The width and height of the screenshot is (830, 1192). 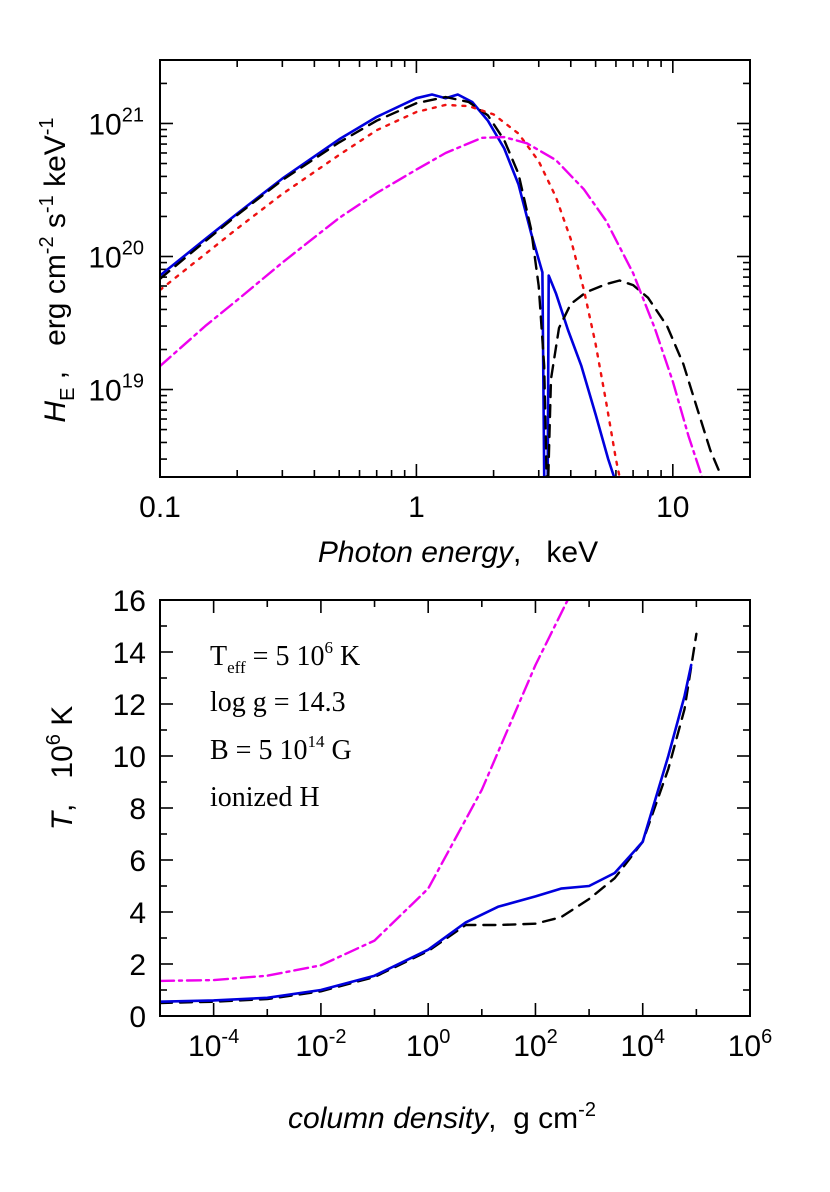 I want to click on y-tick-label: 1021, so click(x=116, y=122).